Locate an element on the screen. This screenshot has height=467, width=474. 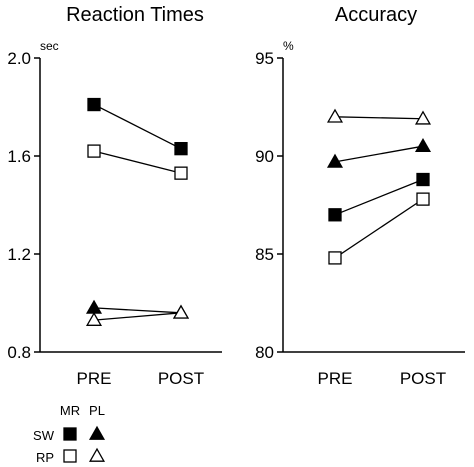
legend-markers is located at coordinates (84, 444).